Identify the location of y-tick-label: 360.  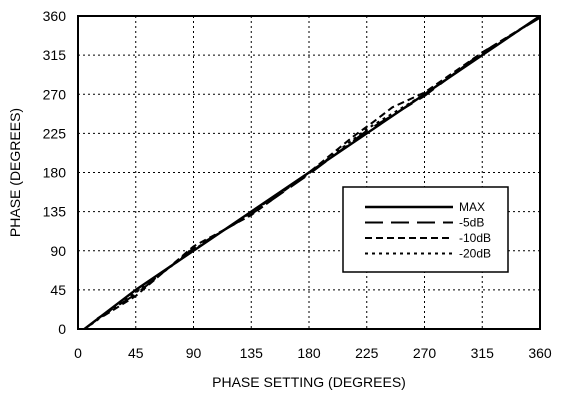
(55, 16).